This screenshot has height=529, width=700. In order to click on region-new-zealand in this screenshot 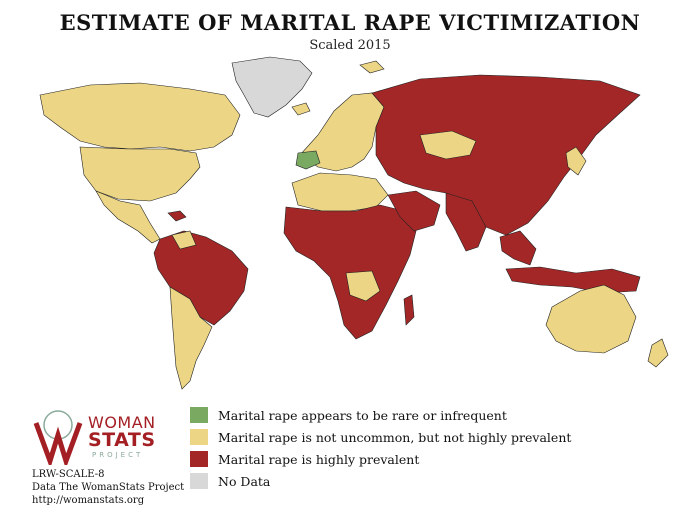, I will do `click(658, 353)`.